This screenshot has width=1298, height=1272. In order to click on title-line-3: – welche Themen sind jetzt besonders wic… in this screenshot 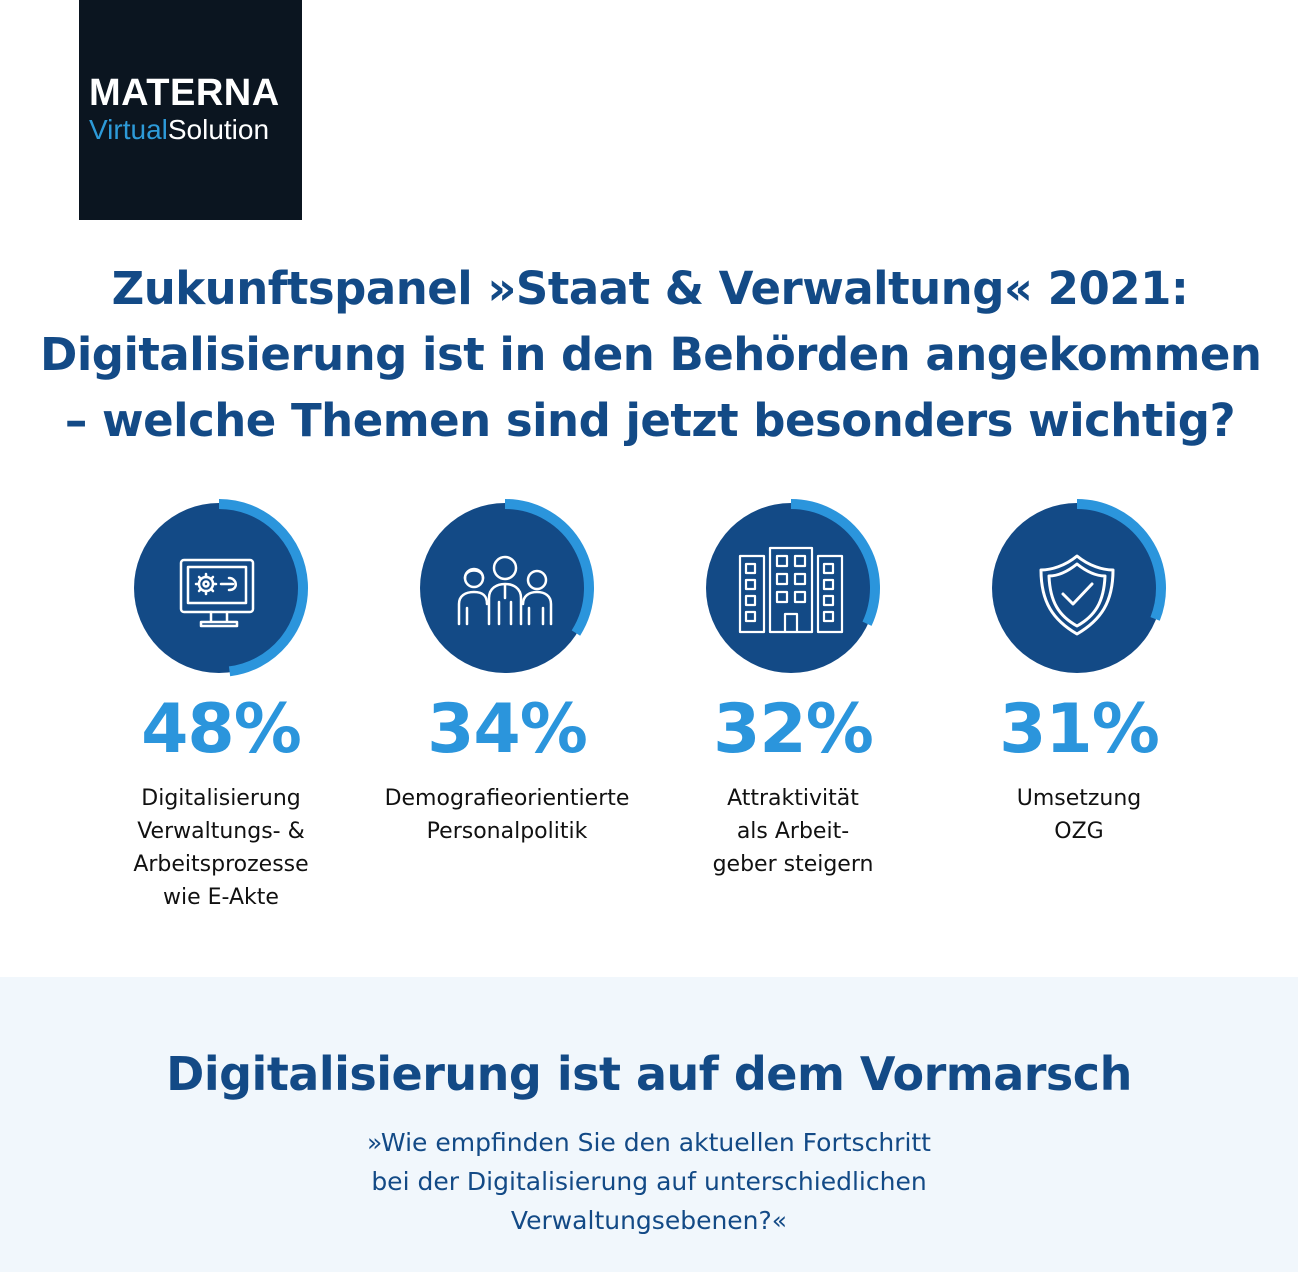, I will do `click(650, 420)`.